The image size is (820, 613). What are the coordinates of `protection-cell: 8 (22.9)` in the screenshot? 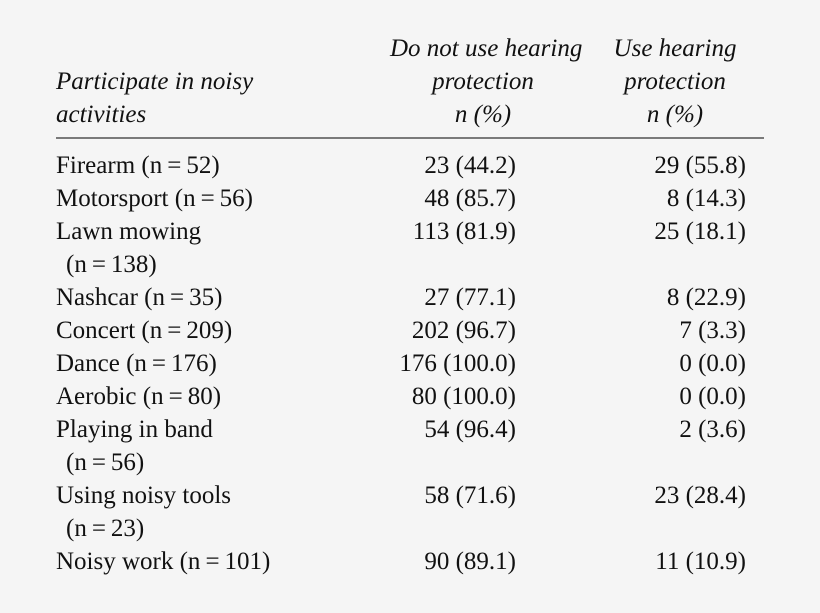 It's located at (706, 297).